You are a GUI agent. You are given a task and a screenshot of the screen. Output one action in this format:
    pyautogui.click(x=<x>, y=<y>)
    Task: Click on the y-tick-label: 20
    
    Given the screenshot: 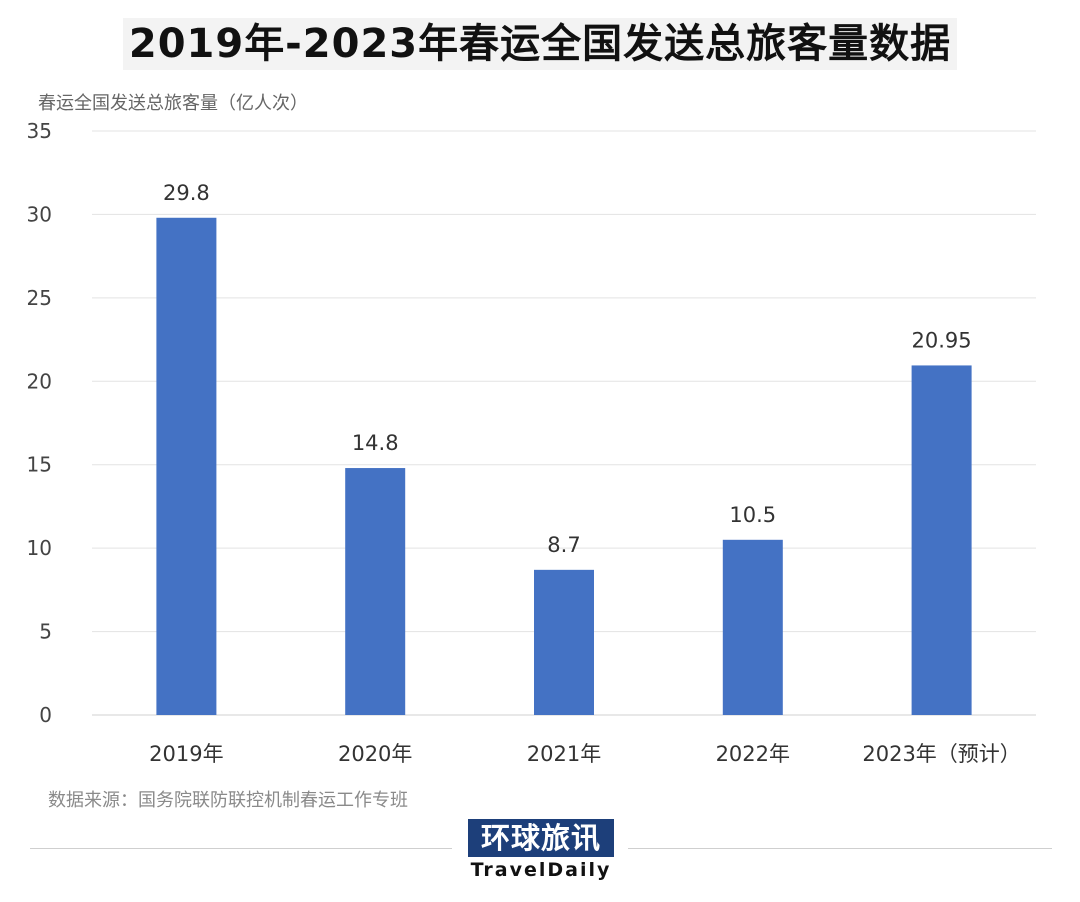 What is the action you would take?
    pyautogui.click(x=39, y=381)
    